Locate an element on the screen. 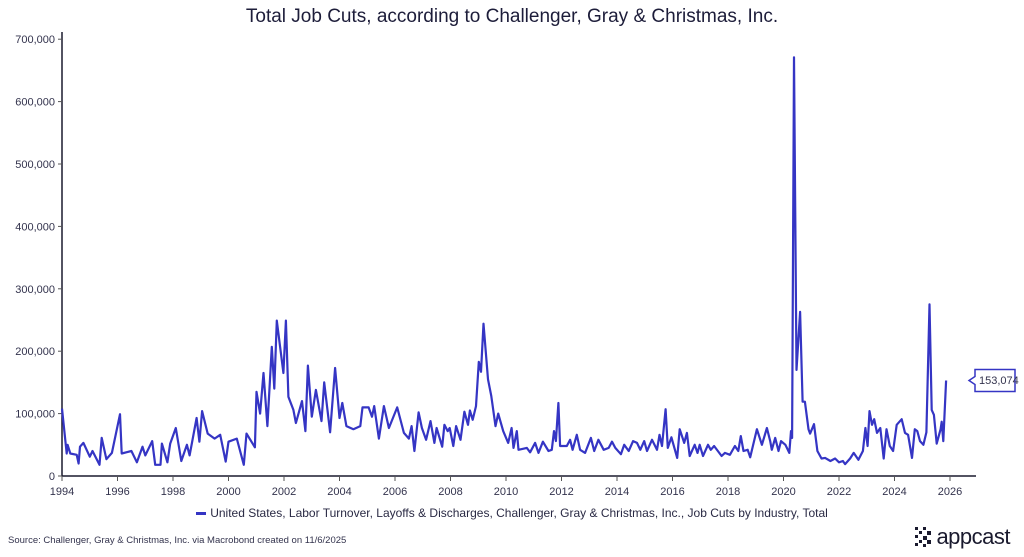  x-tick-label: 2018 is located at coordinates (728, 492).